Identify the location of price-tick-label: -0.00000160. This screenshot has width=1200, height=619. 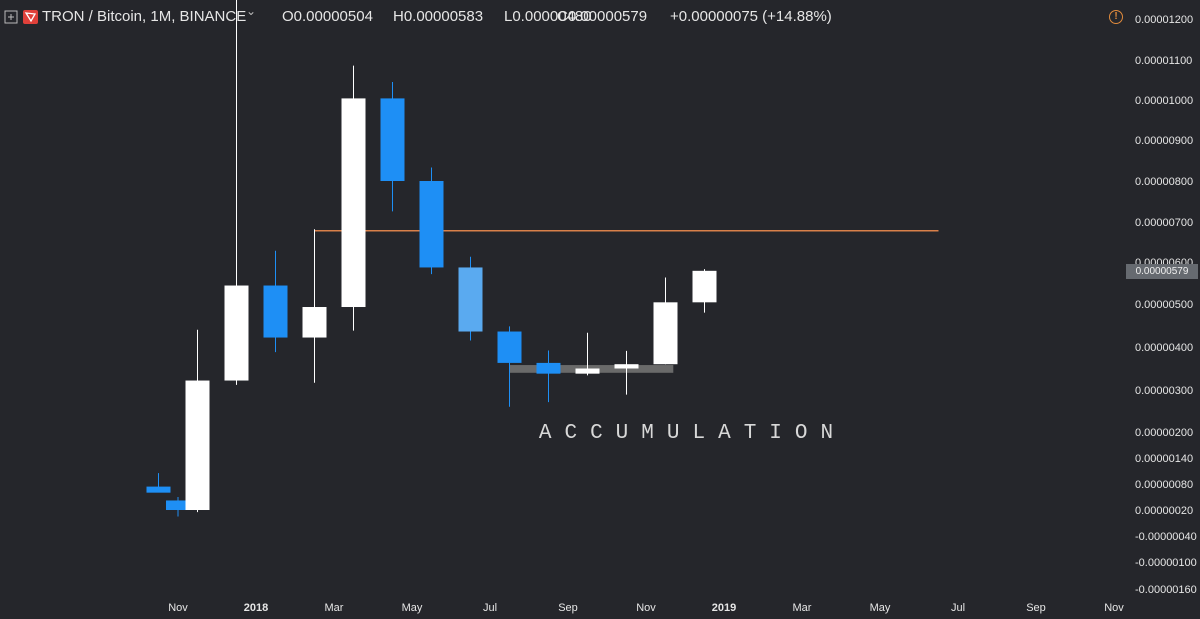
(1166, 590).